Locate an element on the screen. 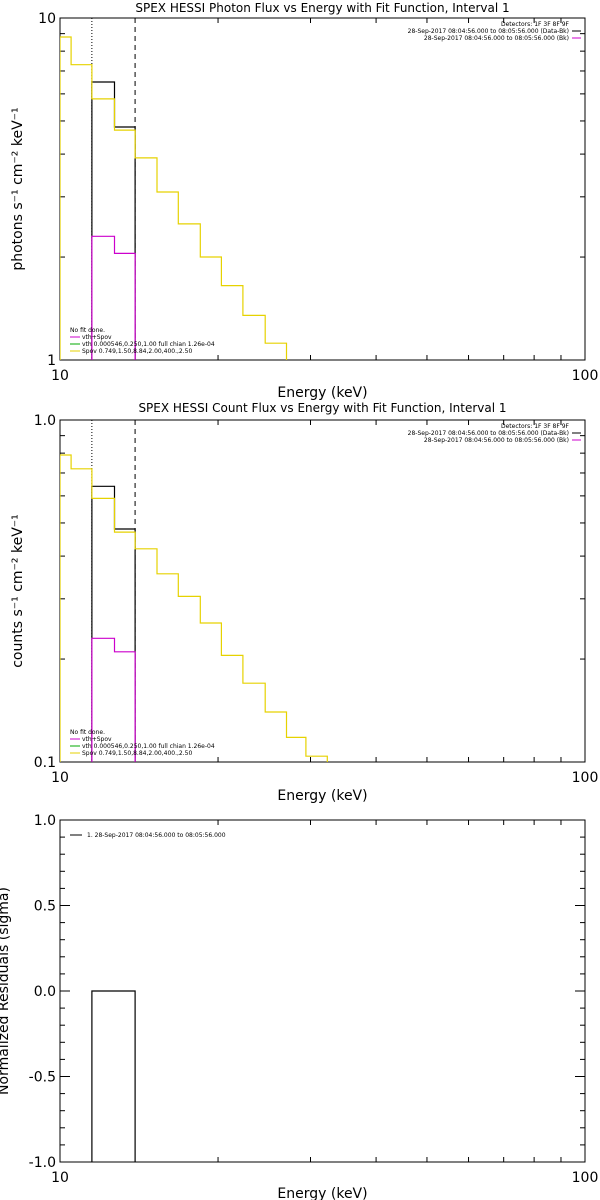  y-tick-label: 0.1 is located at coordinates (45, 763).